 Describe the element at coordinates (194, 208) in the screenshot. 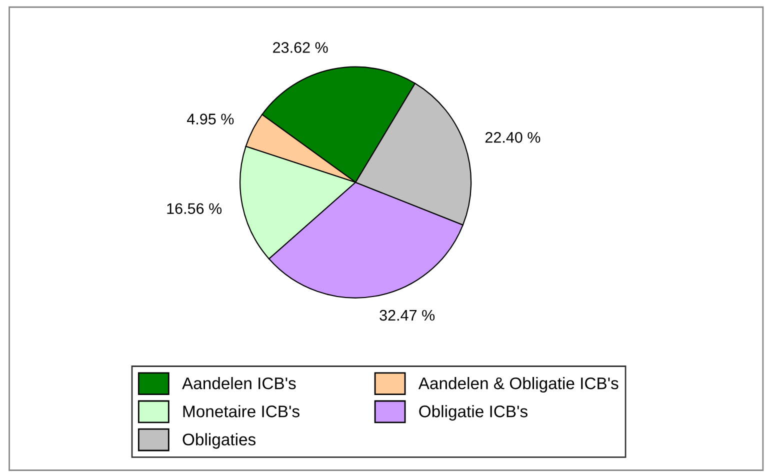

I see `data-label: 16.56 %` at that location.